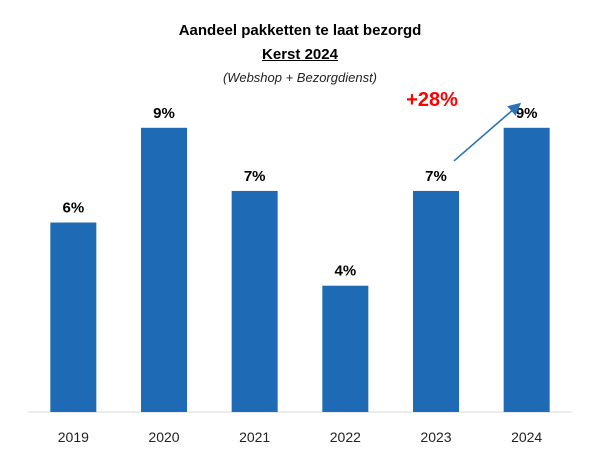 This screenshot has width=600, height=466. What do you see at coordinates (345, 271) in the screenshot?
I see `data-label-2022: 4%` at bounding box center [345, 271].